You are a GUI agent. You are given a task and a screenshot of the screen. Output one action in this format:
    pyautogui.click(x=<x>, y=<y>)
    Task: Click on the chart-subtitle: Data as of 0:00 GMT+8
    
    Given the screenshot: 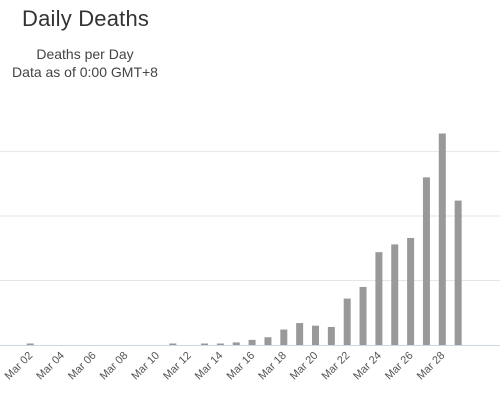 What is the action you would take?
    pyautogui.click(x=85, y=72)
    